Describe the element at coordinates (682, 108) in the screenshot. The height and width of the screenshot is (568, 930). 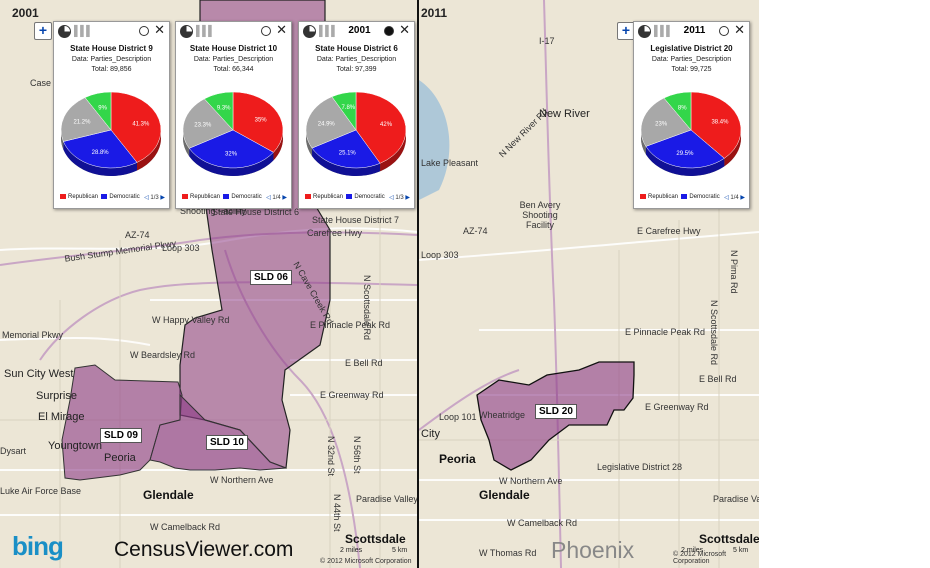
I see `pie-slice-label: 8%` at that location.